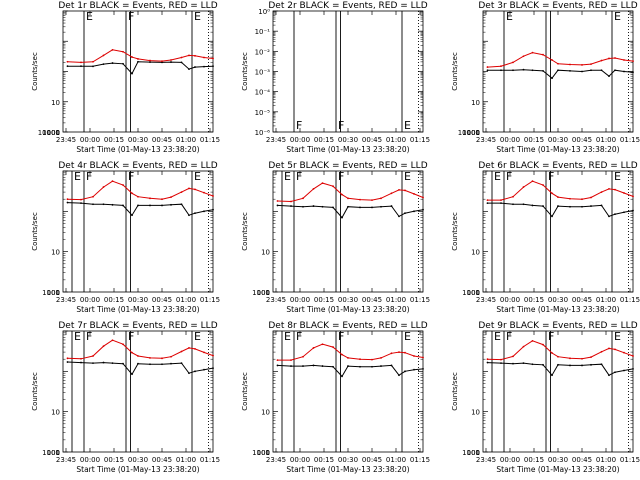 The height and width of the screenshot is (480, 640). What do you see at coordinates (66, 300) in the screenshot?
I see `x-tick-label: 23:45` at bounding box center [66, 300].